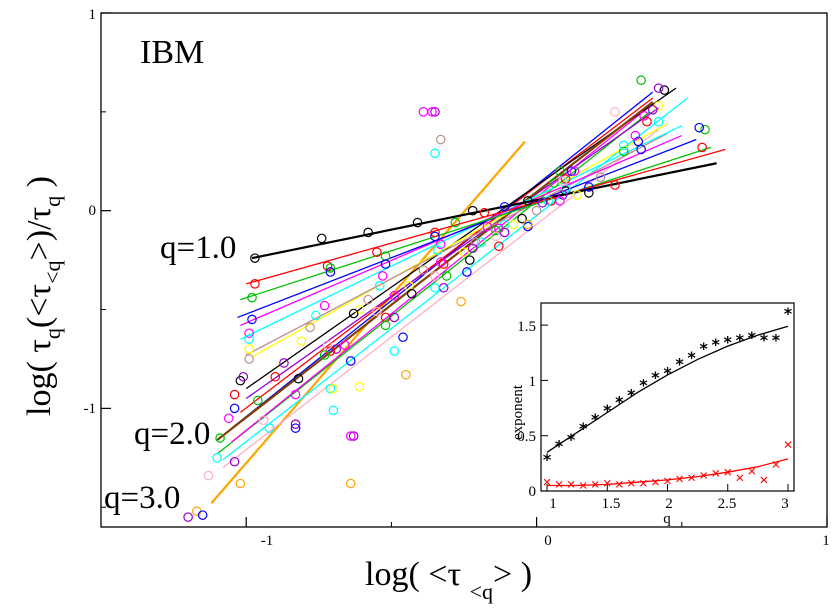 The image size is (833, 609). What do you see at coordinates (39, 306) in the screenshot?
I see `y-title-mid: (<τ` at bounding box center [39, 306].